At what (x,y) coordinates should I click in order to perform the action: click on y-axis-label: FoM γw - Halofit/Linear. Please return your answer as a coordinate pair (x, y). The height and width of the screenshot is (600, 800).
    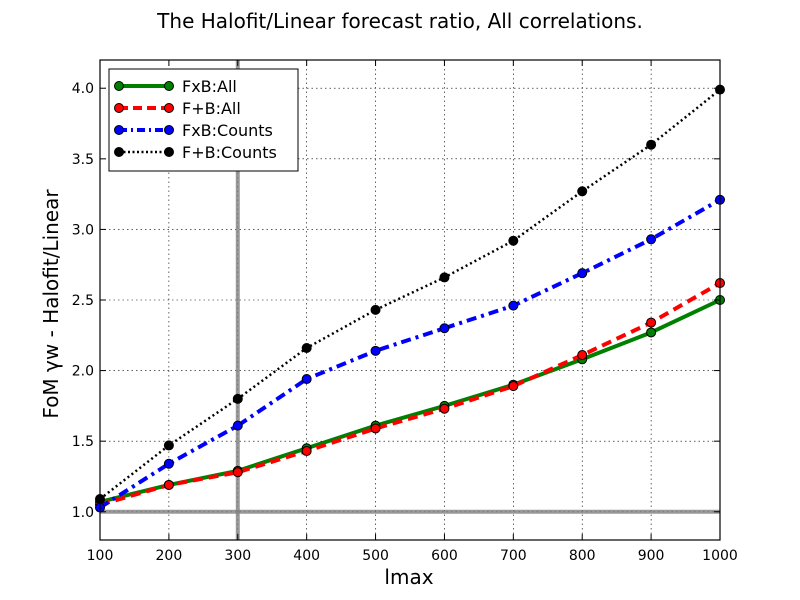
    Looking at the image, I should click on (51, 304).